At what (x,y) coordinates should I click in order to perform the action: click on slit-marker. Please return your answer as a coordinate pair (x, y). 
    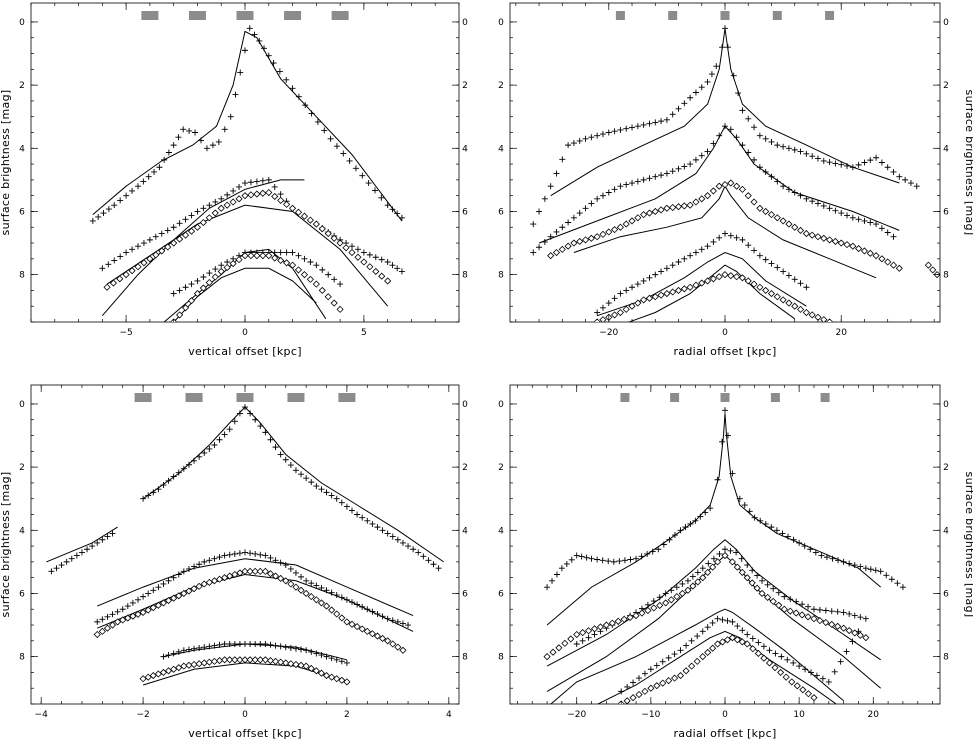
    Looking at the image, I should click on (625, 397).